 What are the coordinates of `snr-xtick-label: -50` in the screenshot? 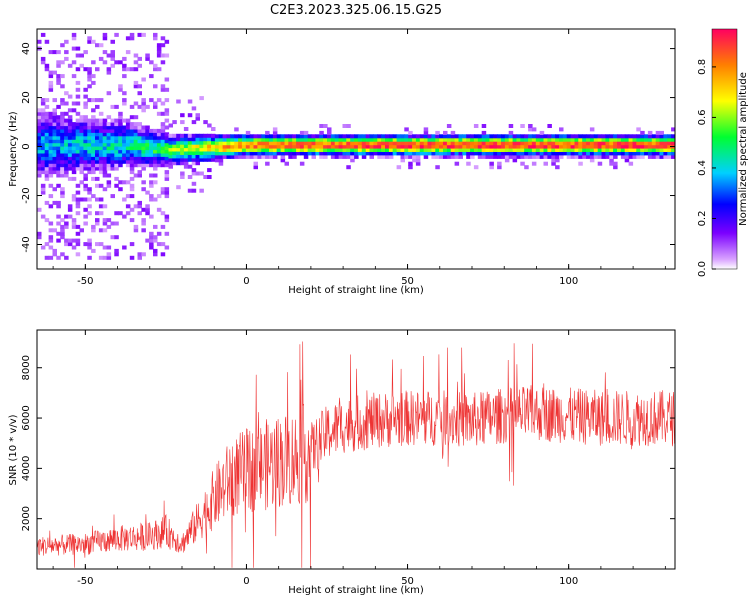 It's located at (85, 581).